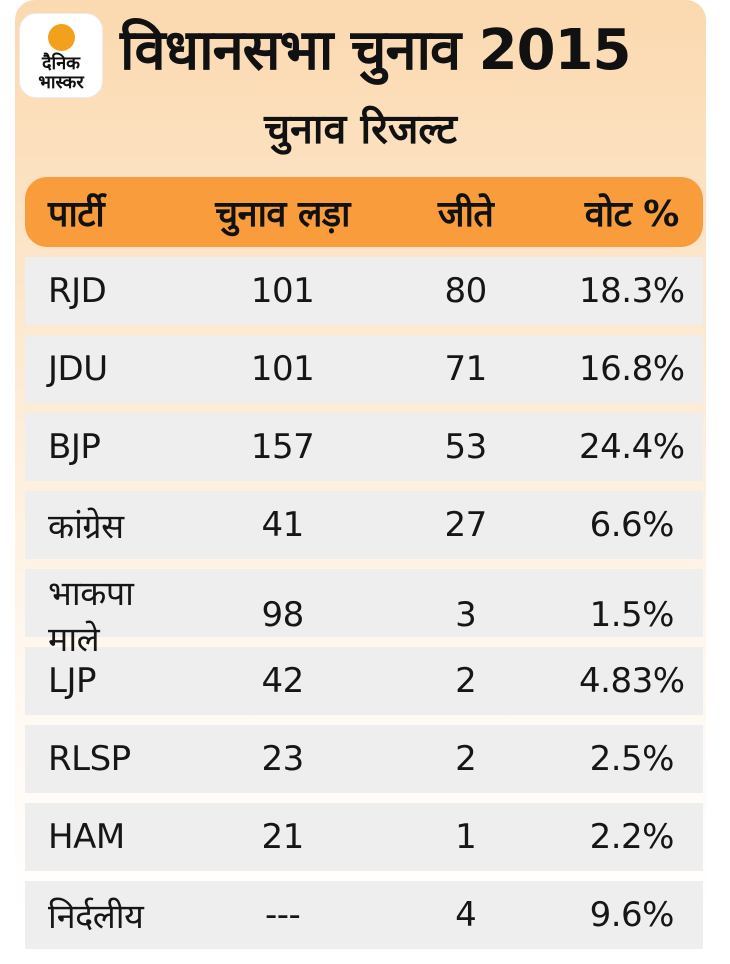  I want to click on cell-contested: 98, so click(283, 615).